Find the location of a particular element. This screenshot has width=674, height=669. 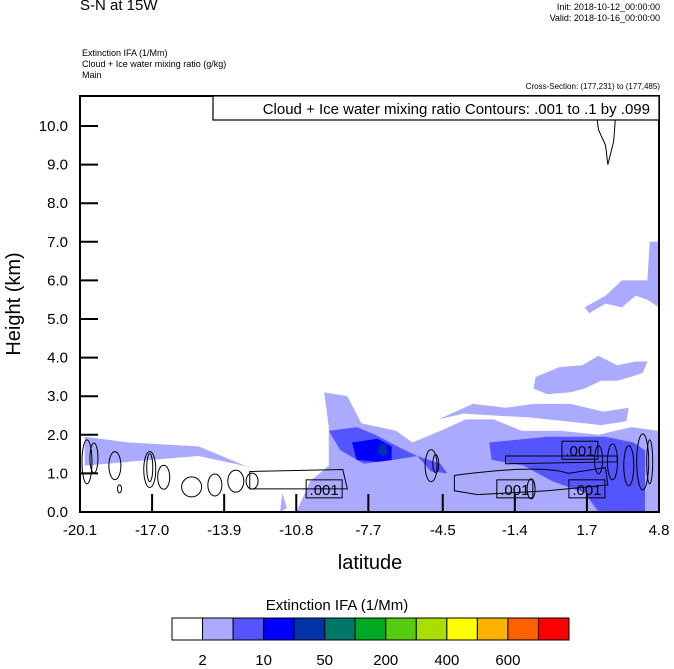

y-tick-label: 3.0 is located at coordinates (57, 396).